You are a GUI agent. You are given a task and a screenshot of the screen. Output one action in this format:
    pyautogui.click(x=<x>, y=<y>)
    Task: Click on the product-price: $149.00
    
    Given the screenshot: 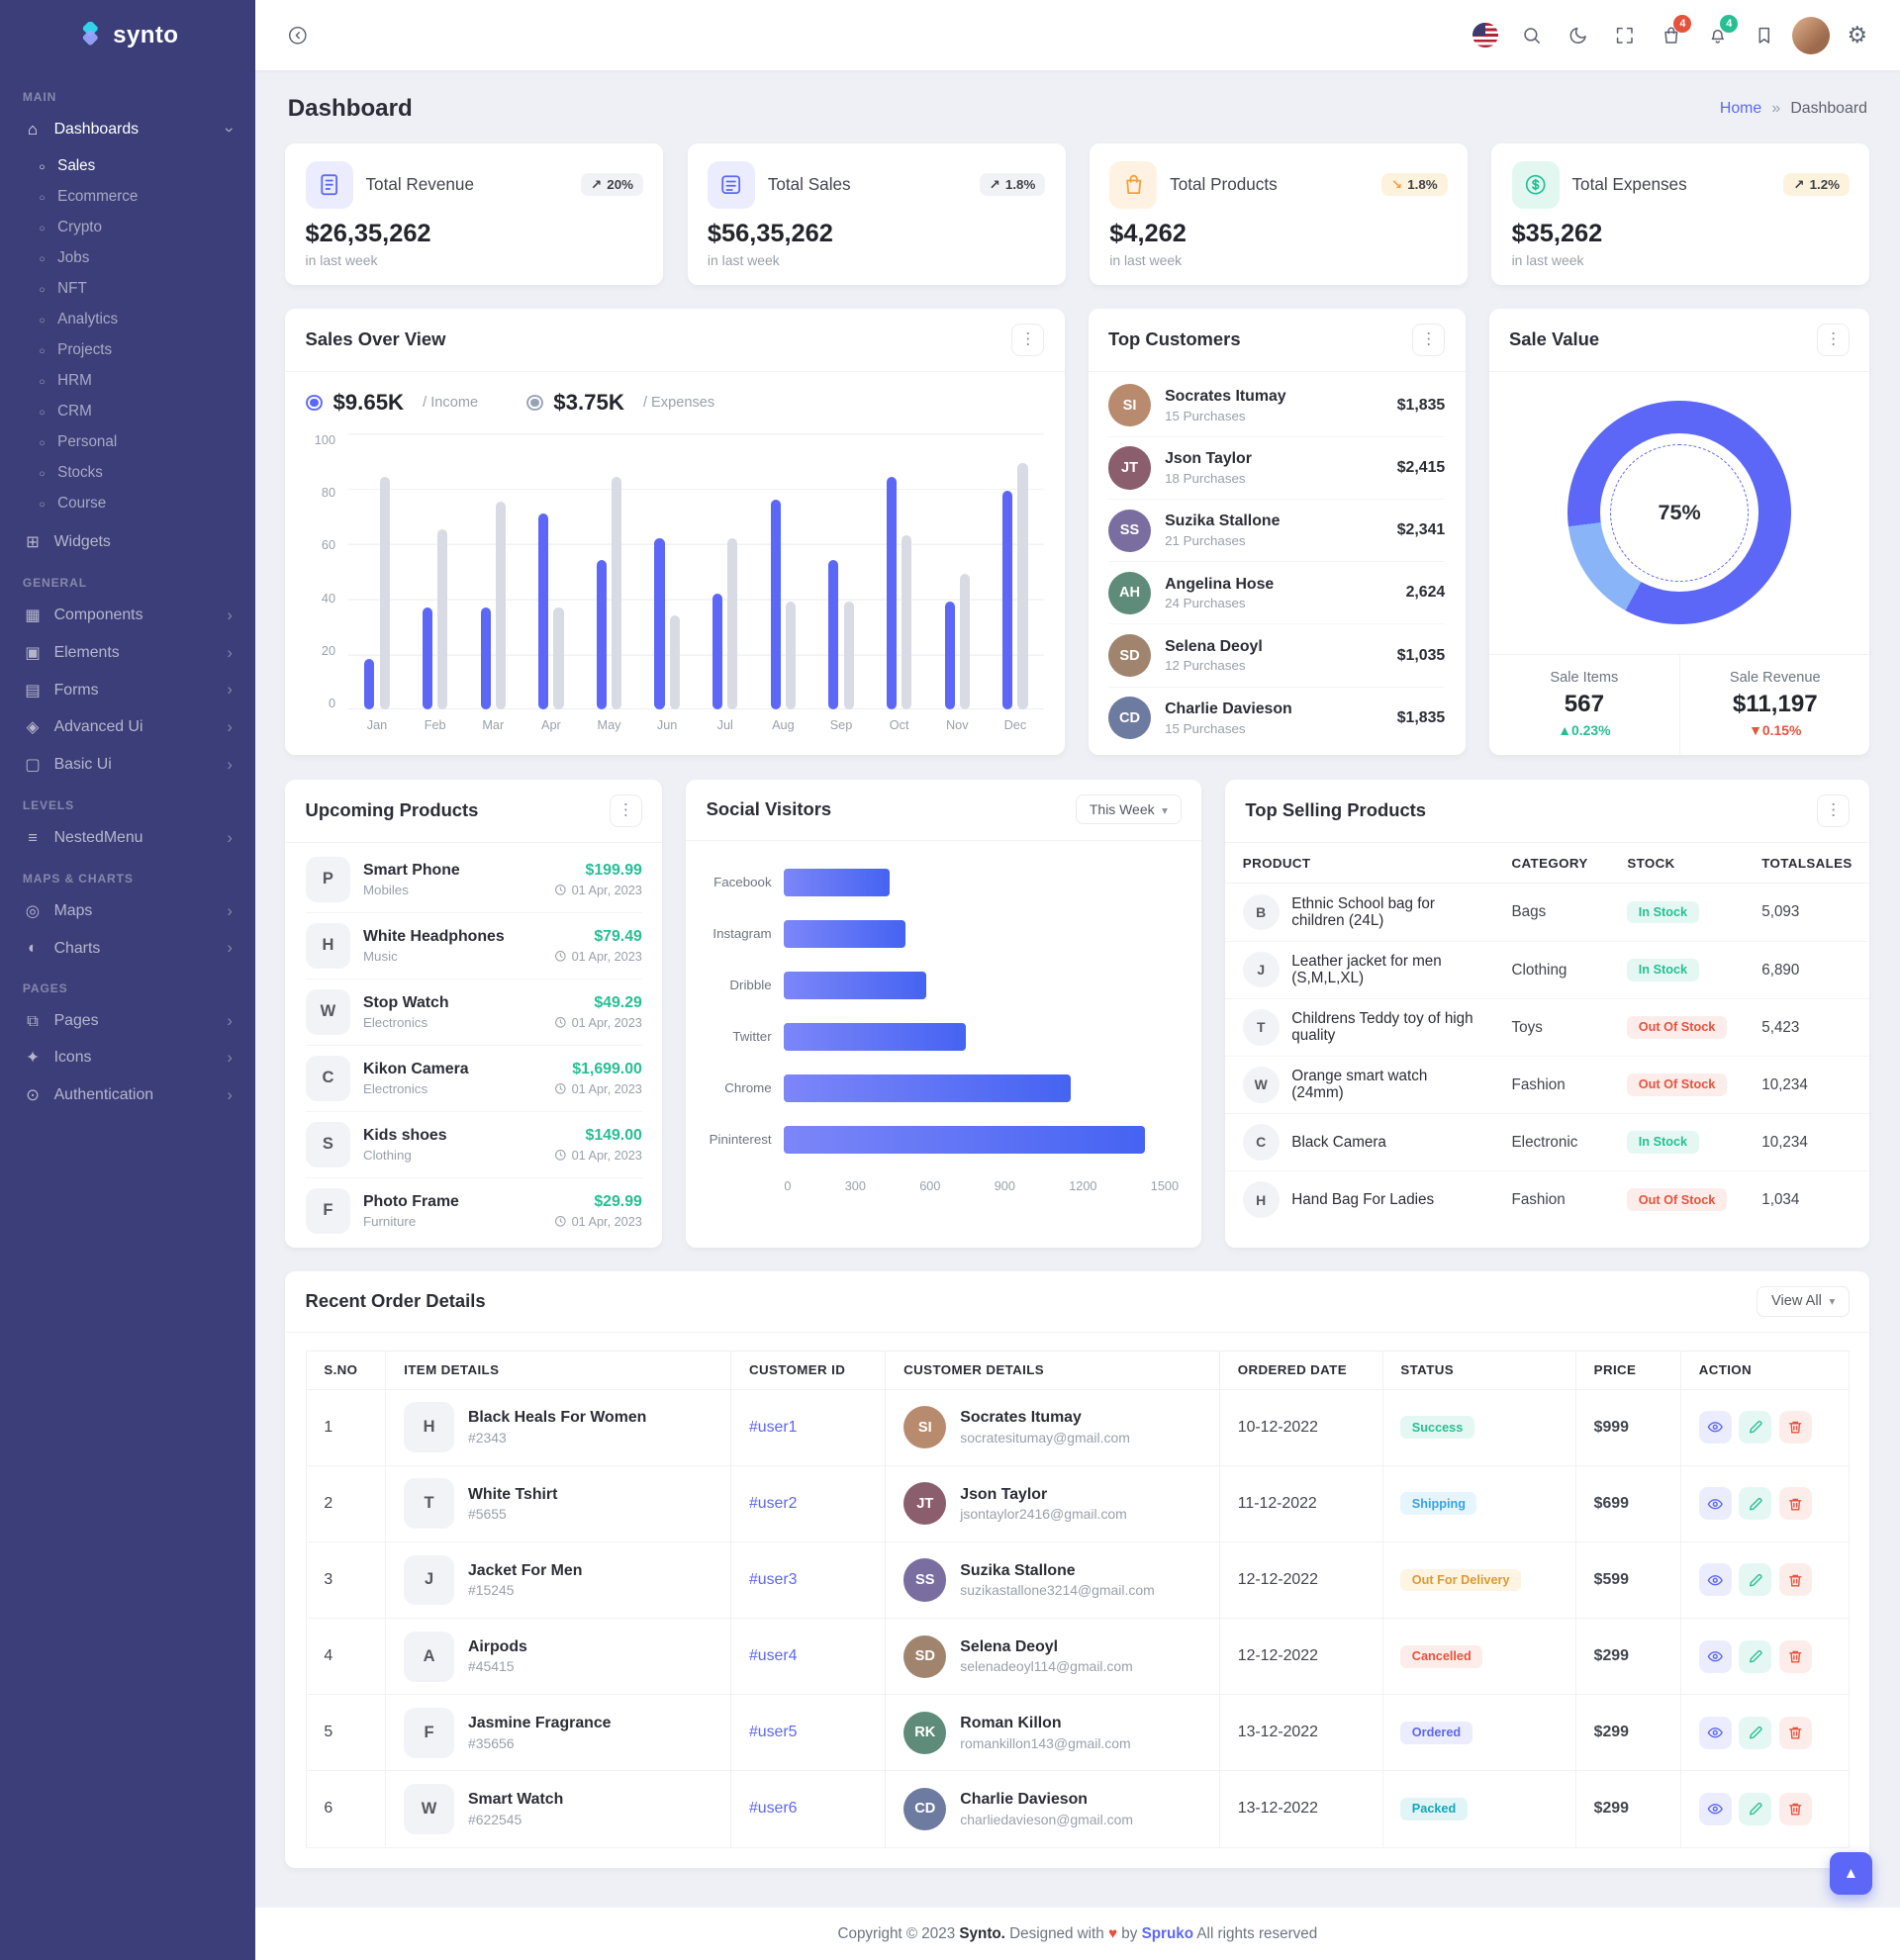 What is the action you would take?
    pyautogui.click(x=614, y=1135)
    